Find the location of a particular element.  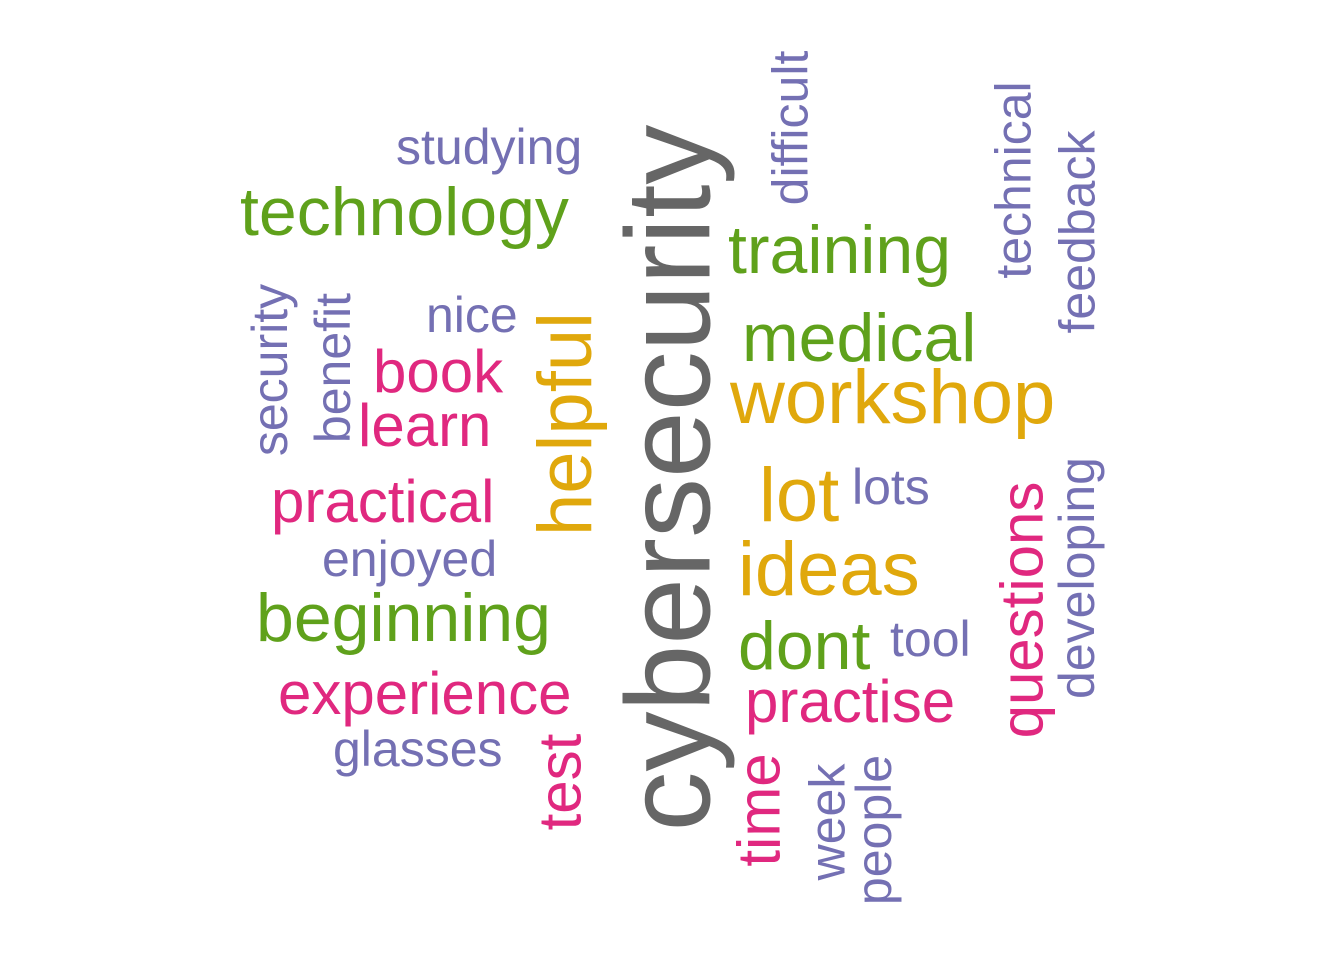

word-book: book is located at coordinates (438, 371).